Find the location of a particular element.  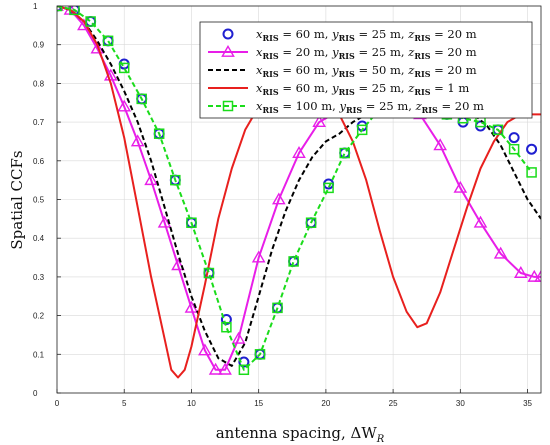

legend-box is located at coordinates (366, 70).